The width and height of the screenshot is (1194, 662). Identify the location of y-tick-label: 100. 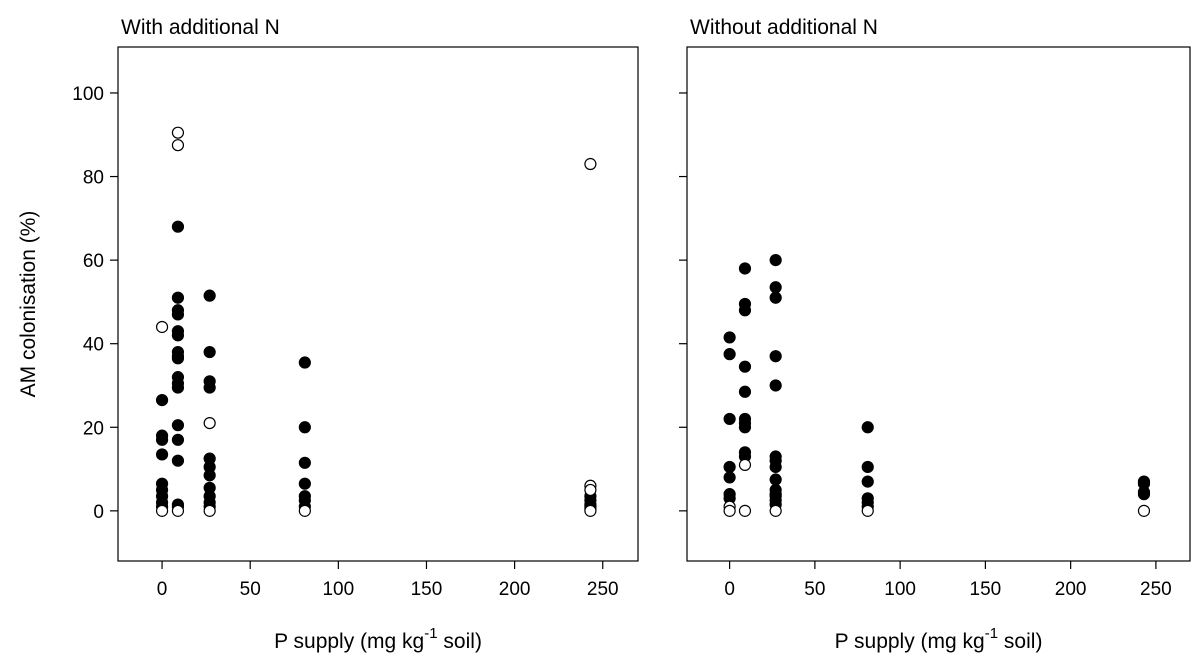
(88, 94).